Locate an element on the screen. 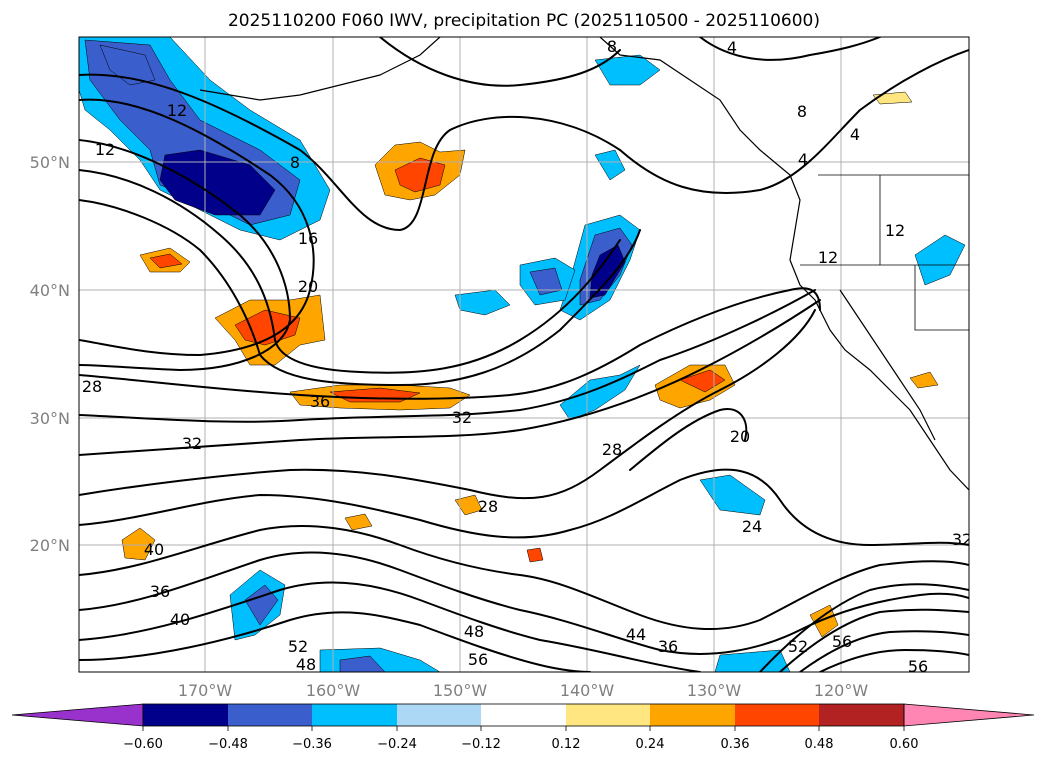  longitude-label: 170°W is located at coordinates (205, 690).